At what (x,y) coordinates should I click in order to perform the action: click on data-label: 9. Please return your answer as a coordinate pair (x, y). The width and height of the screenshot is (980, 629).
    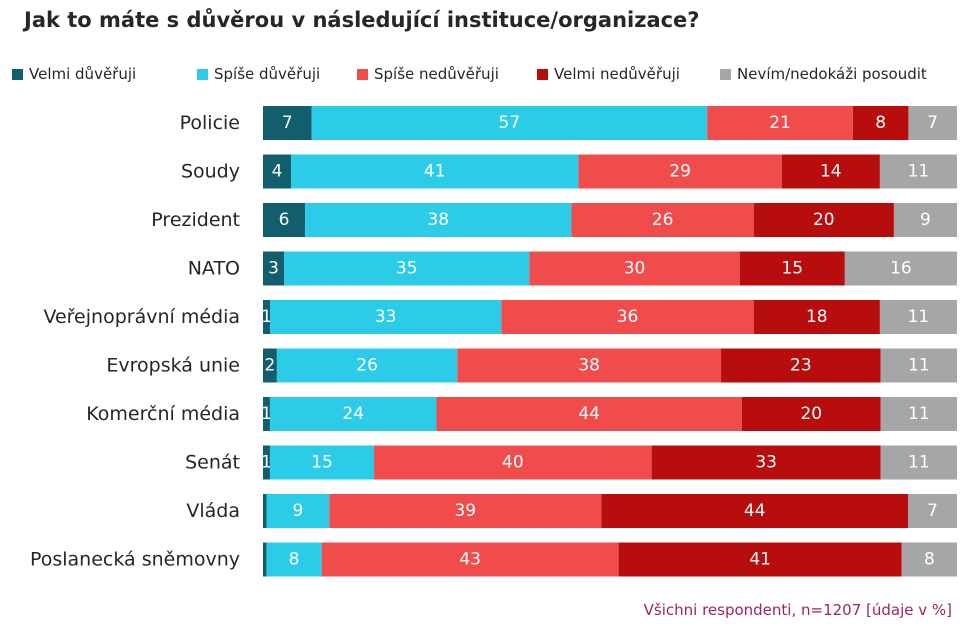
    Looking at the image, I should click on (925, 220).